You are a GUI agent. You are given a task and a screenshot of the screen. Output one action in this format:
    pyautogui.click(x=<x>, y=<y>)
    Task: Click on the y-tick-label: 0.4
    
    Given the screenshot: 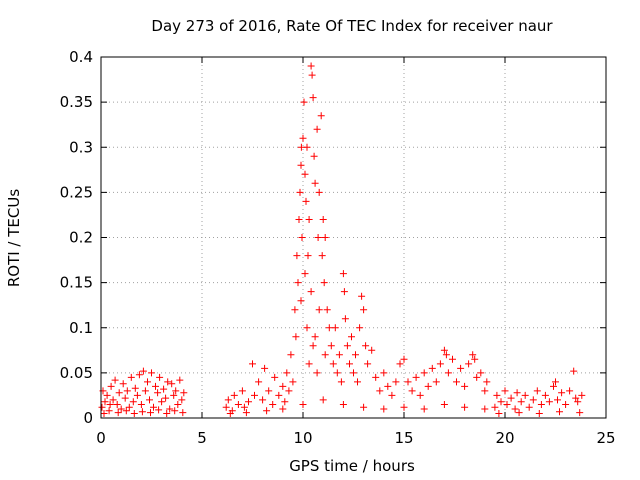 What is the action you would take?
    pyautogui.click(x=81, y=57)
    